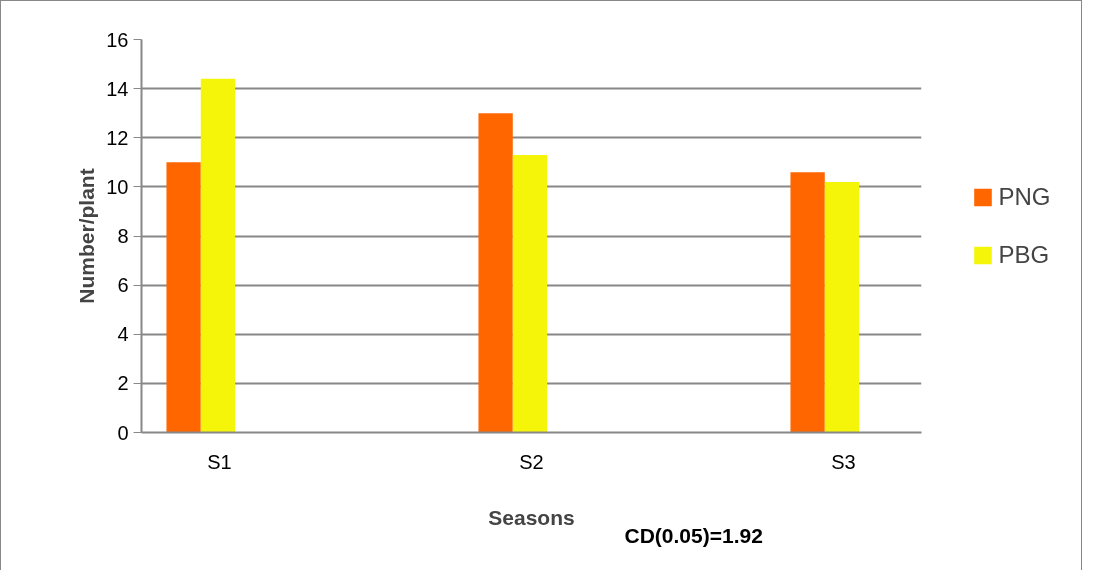 This screenshot has height=570, width=1101. I want to click on y-axis-title: Number/plant, so click(87, 236).